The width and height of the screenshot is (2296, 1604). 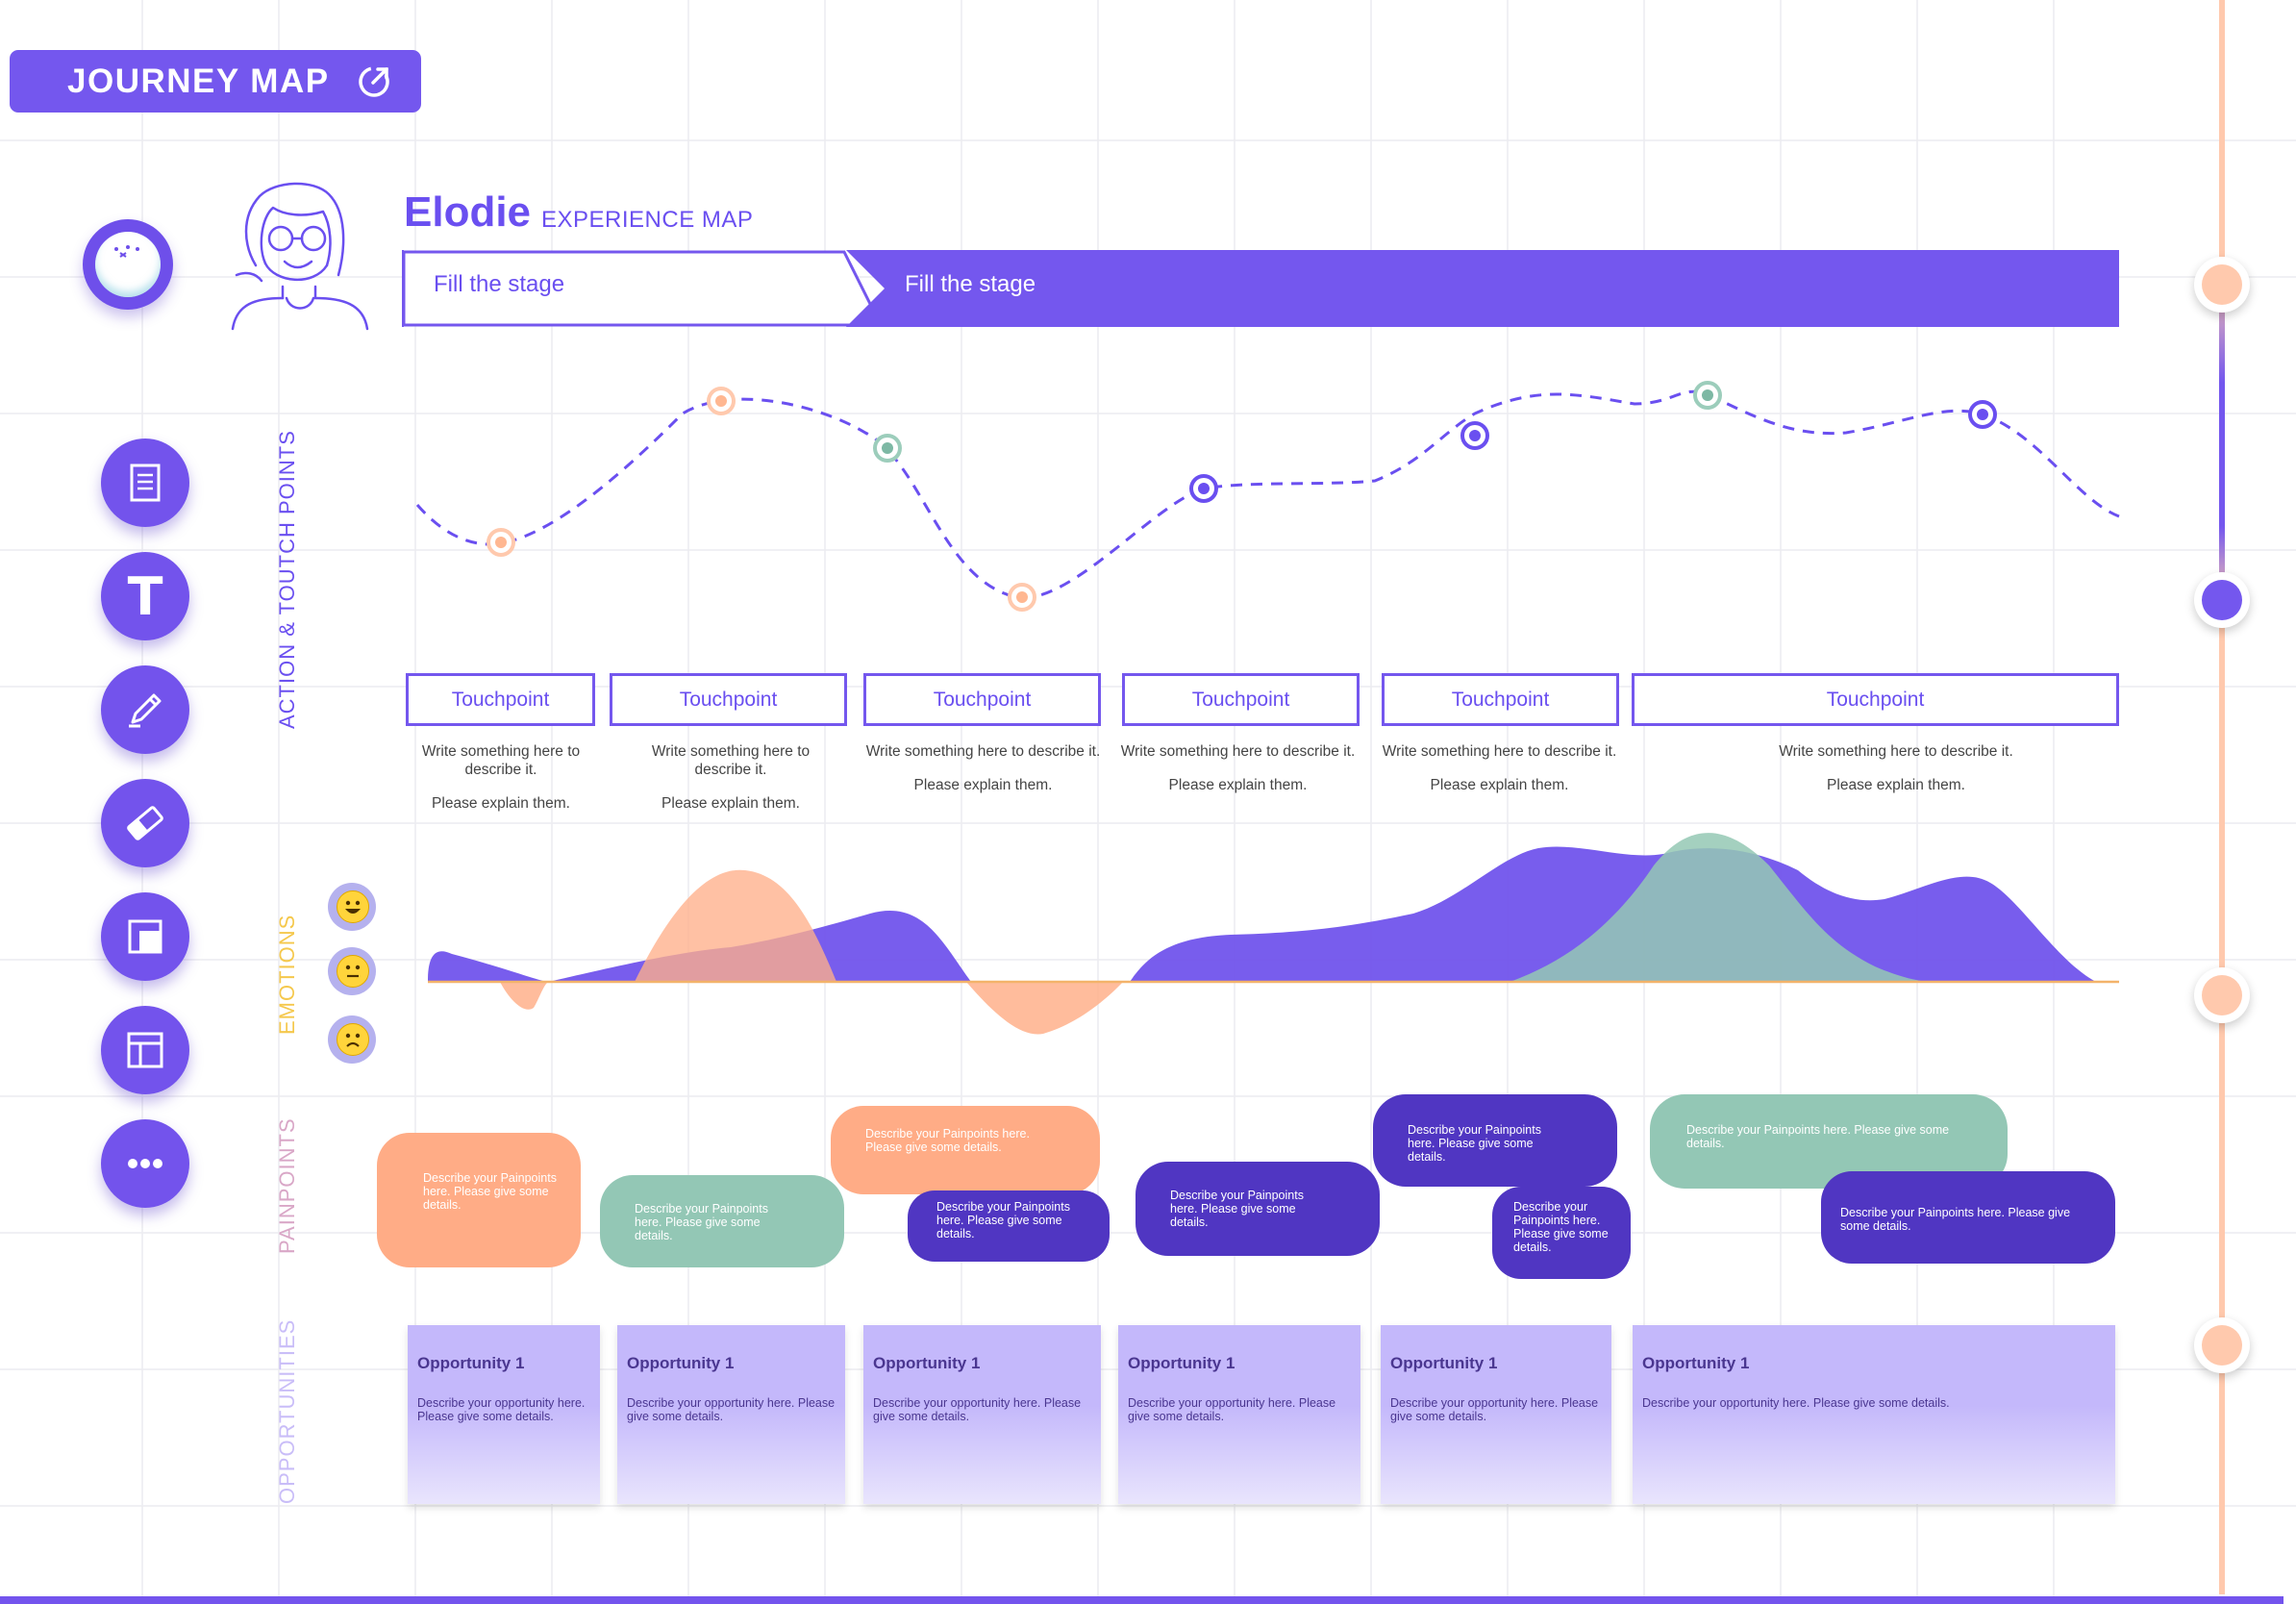 I want to click on sad-face-icon, so click(x=352, y=1039).